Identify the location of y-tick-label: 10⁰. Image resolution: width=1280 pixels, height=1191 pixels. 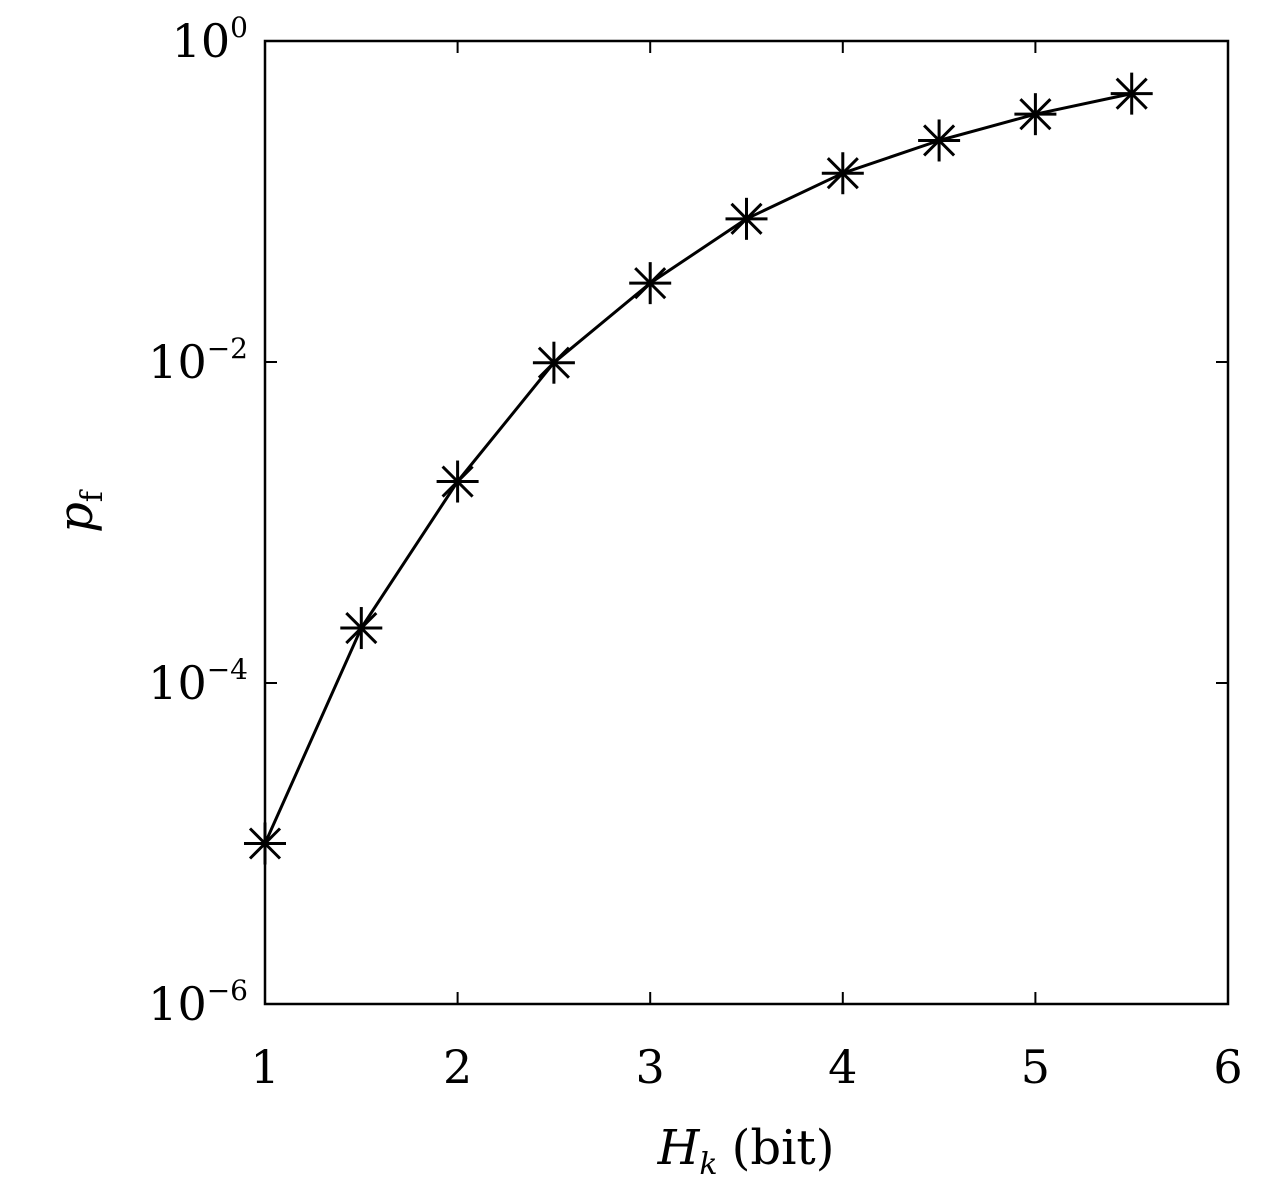
(210, 39).